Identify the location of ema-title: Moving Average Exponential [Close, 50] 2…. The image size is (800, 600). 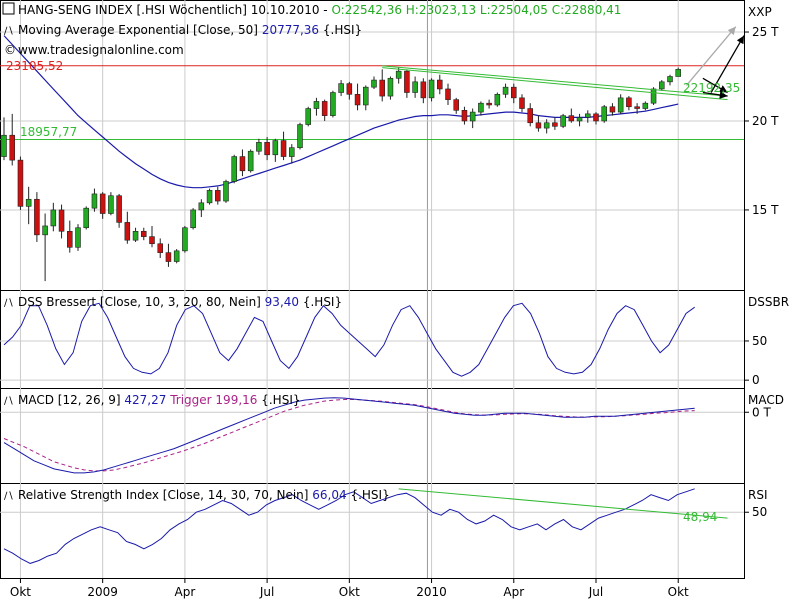
(190, 30).